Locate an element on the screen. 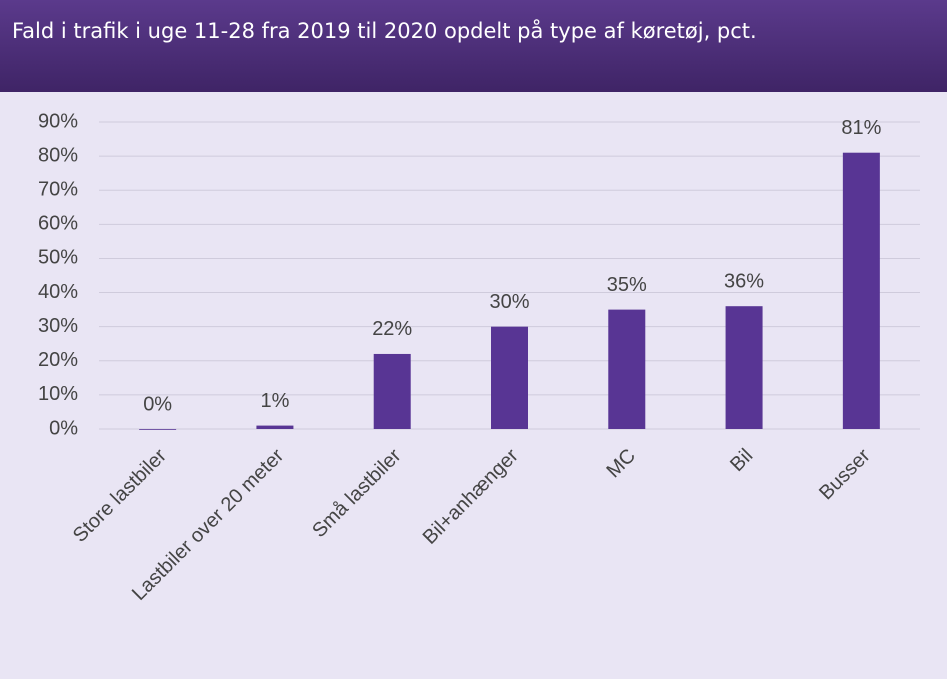 The width and height of the screenshot is (947, 679). y-tick-label: 60% is located at coordinates (58, 224).